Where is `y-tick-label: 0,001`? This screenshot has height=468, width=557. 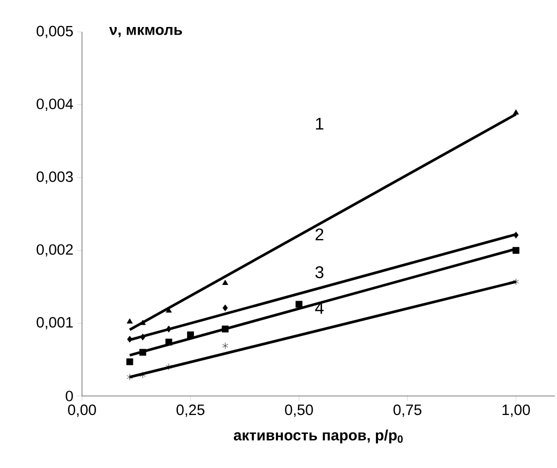 y-tick-label: 0,001 is located at coordinates (54, 323).